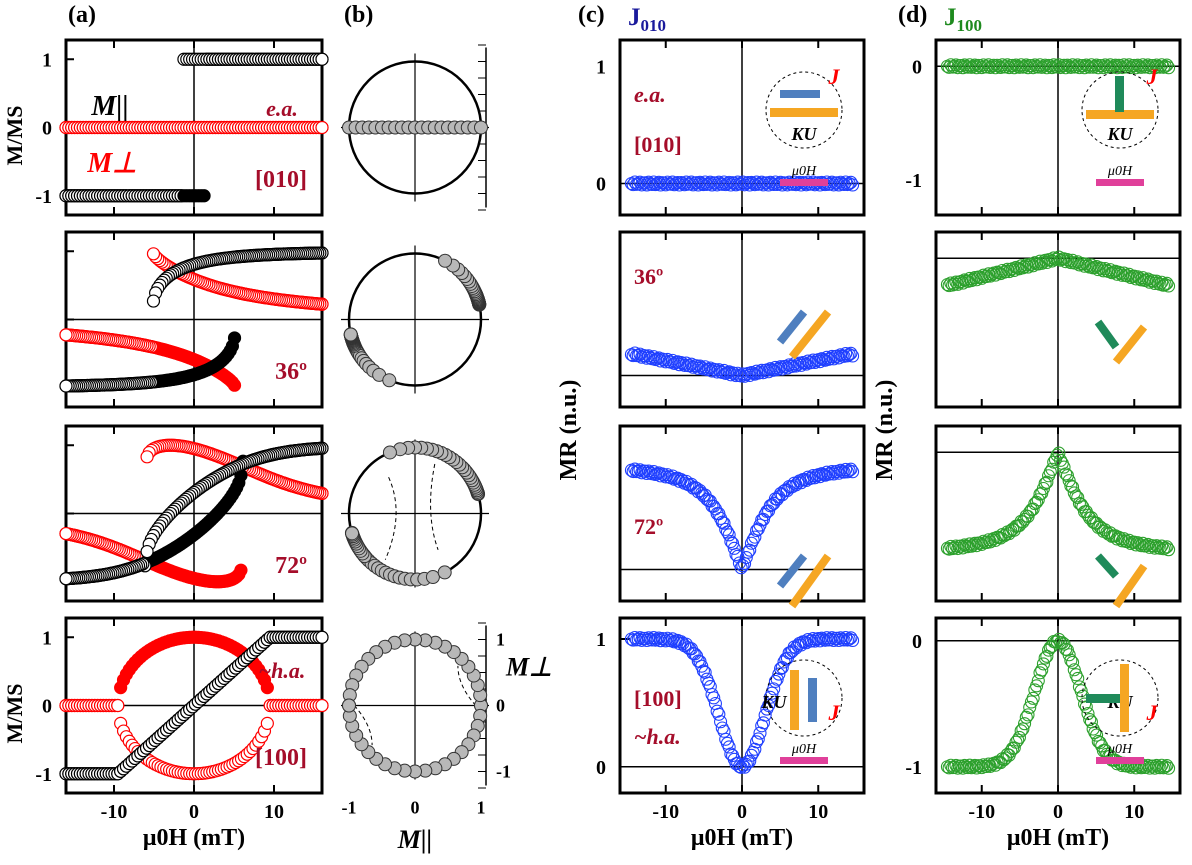  Describe the element at coordinates (742, 319) in the screenshot. I see `panel-c-row-1: 36º` at that location.